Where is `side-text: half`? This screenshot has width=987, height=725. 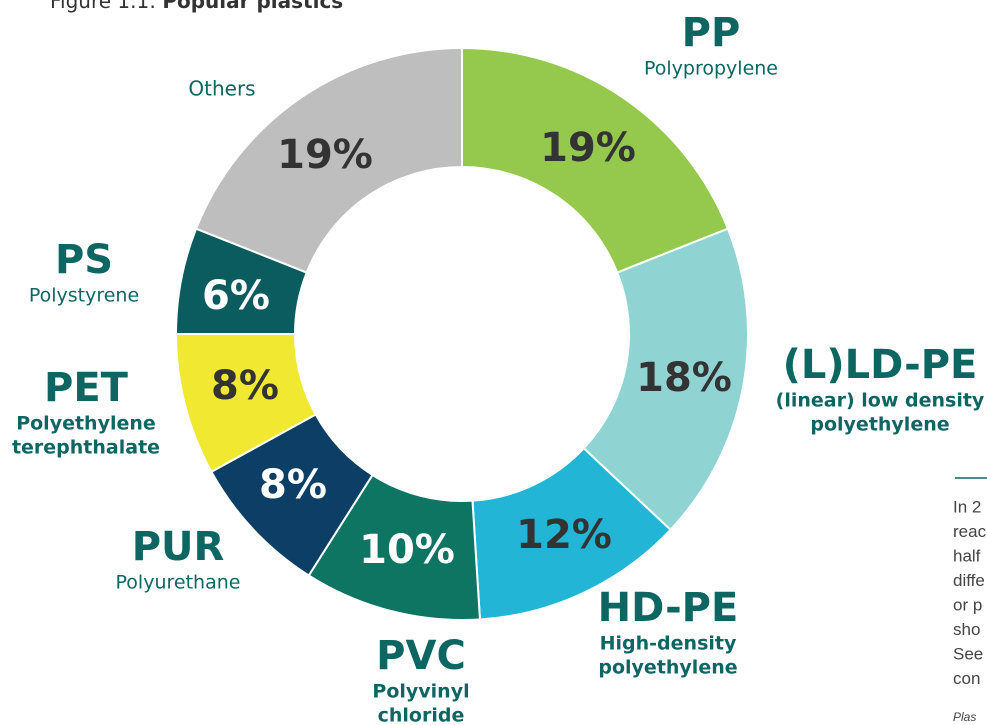 side-text: half is located at coordinates (967, 555).